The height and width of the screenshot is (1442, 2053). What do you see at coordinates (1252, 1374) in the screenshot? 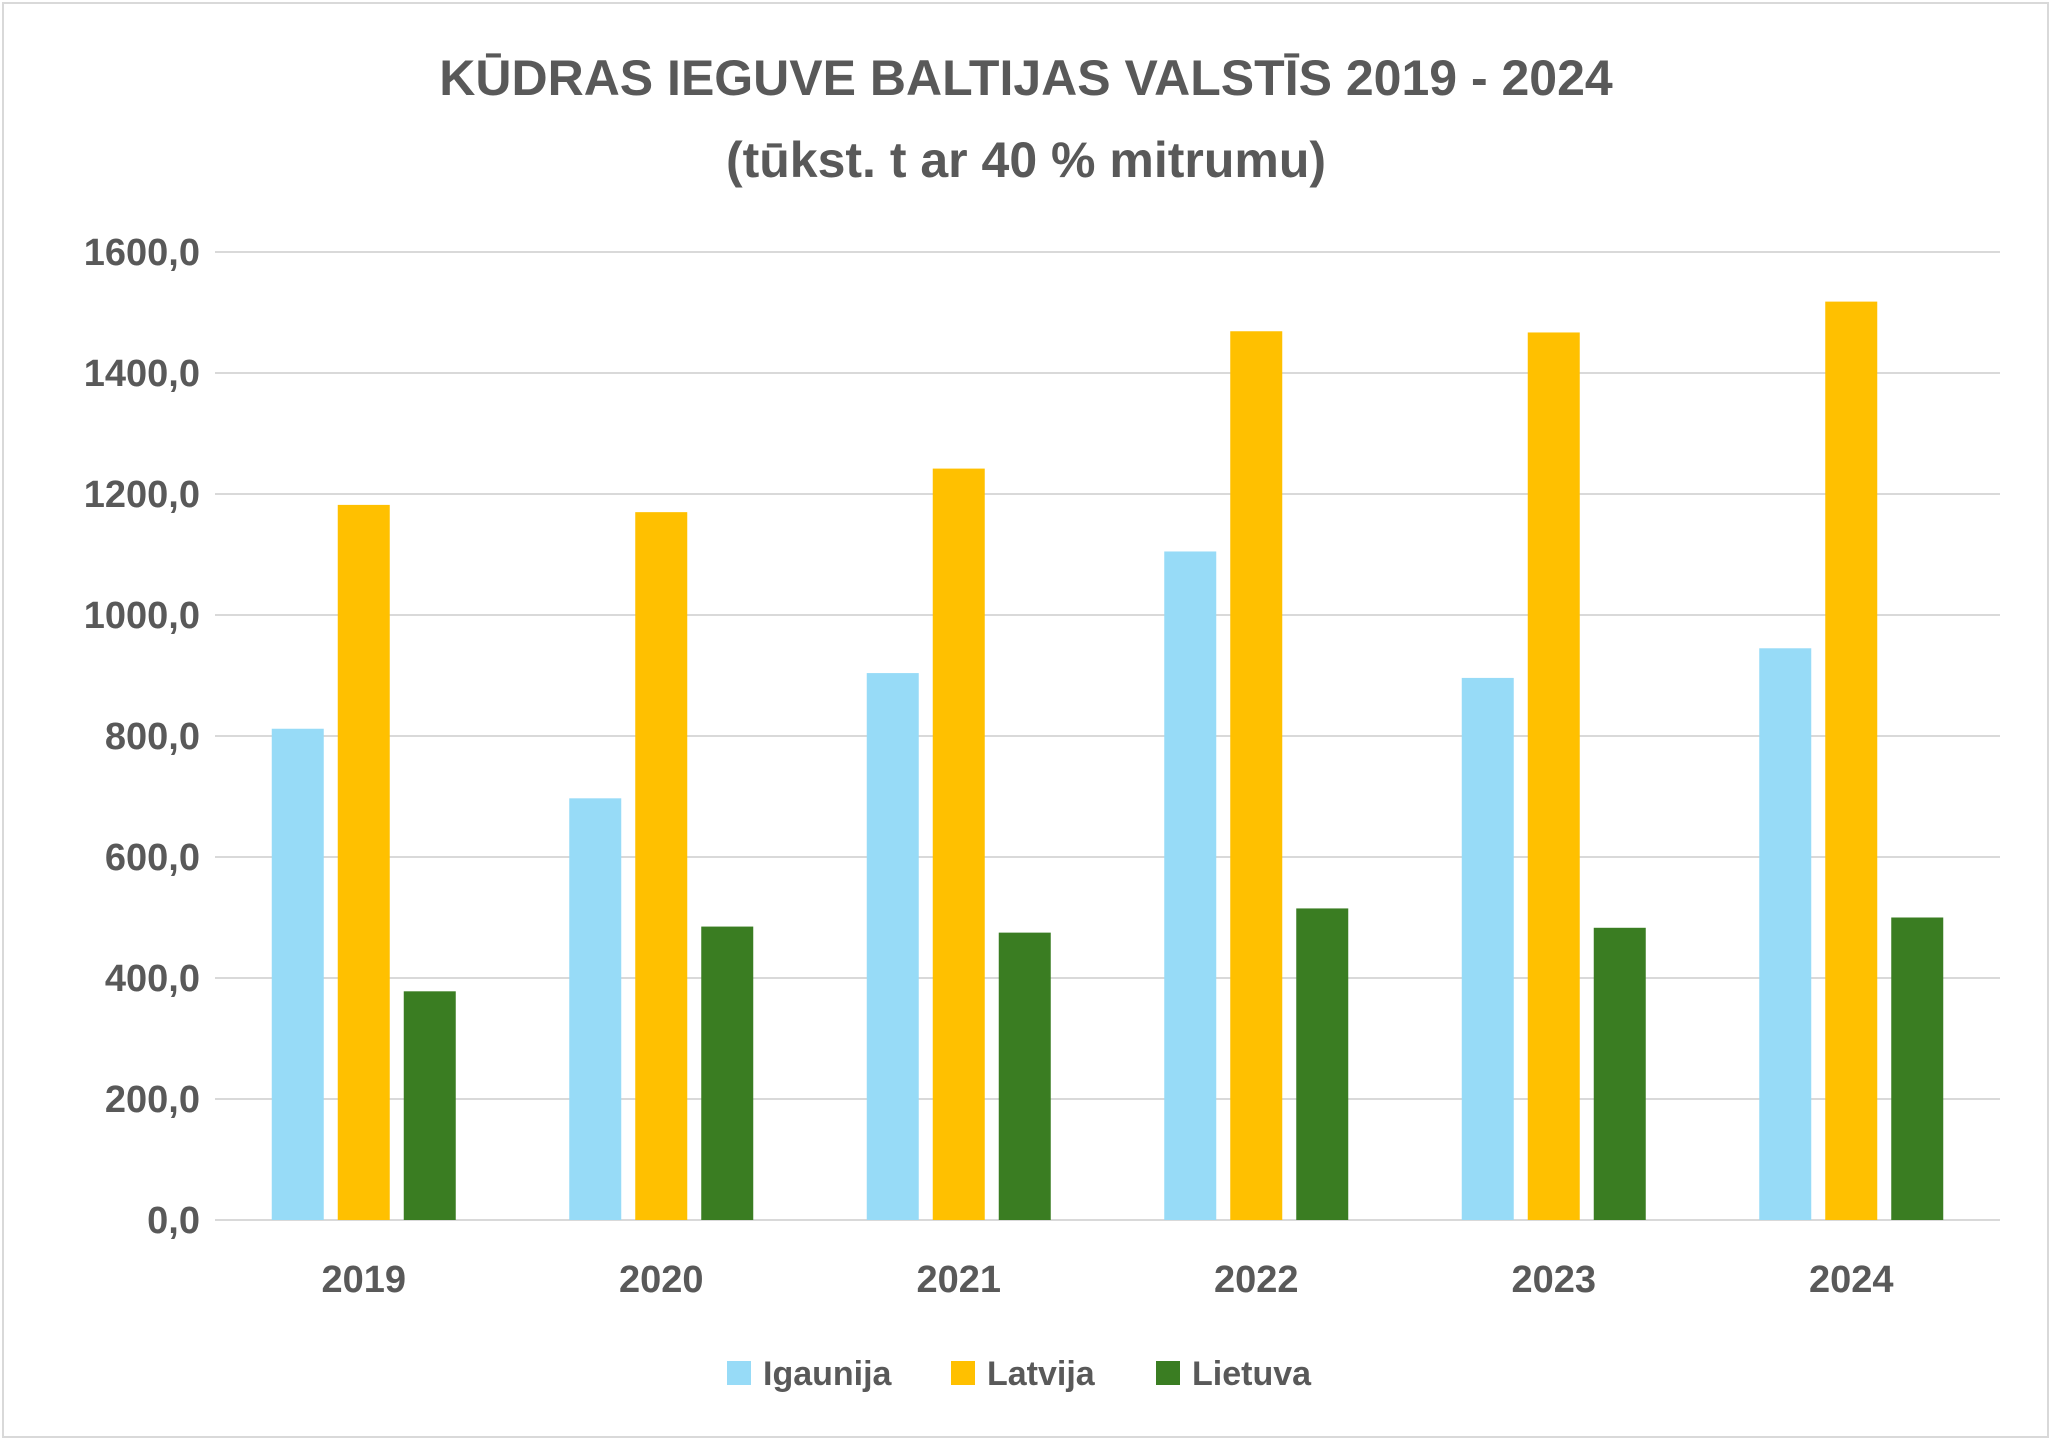
I see `legend-label-lietuva: Lietuva` at bounding box center [1252, 1374].